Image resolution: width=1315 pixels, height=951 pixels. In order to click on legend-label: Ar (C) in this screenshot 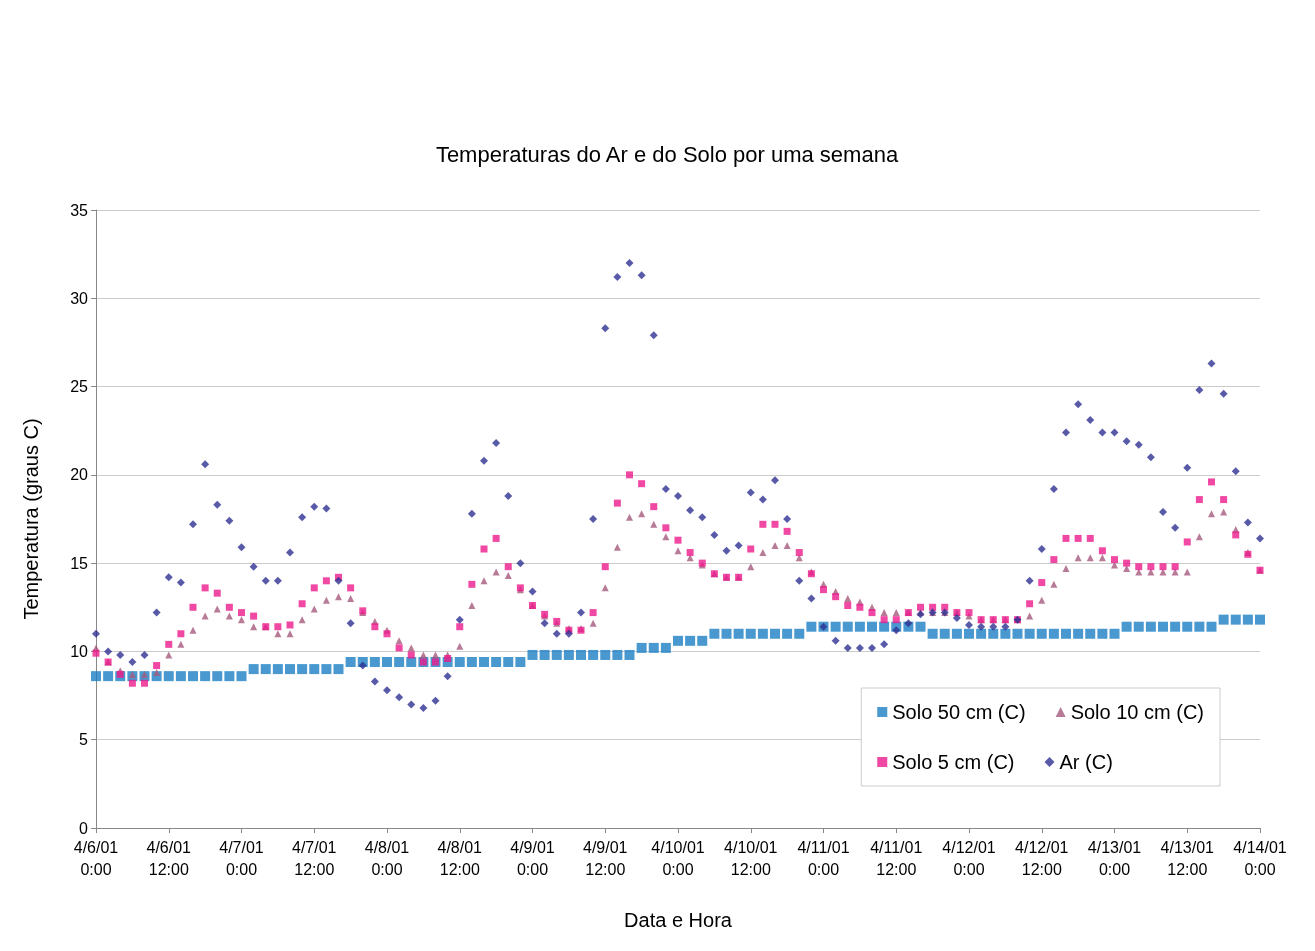, I will do `click(1086, 762)`.